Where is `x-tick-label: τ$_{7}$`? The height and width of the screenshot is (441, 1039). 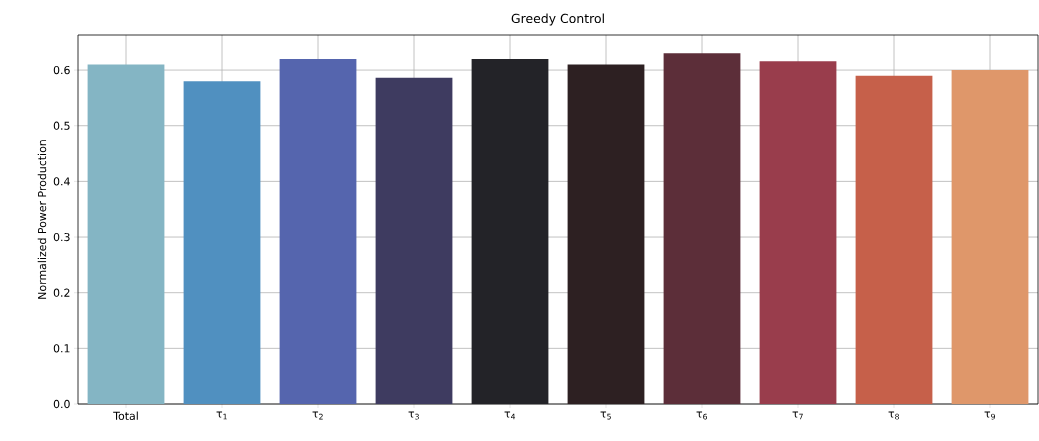 x-tick-label: τ$_{7}$ is located at coordinates (797, 415).